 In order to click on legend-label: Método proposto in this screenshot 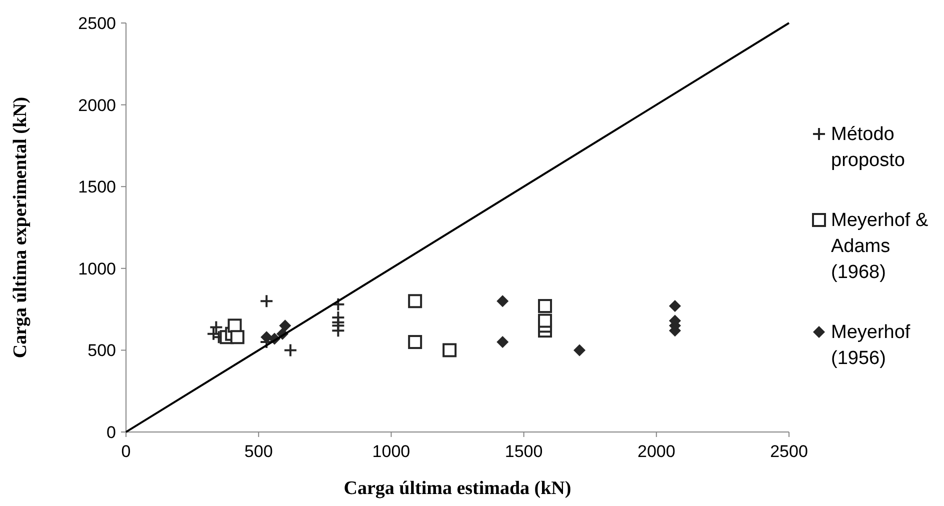, I will do `click(868, 147)`.